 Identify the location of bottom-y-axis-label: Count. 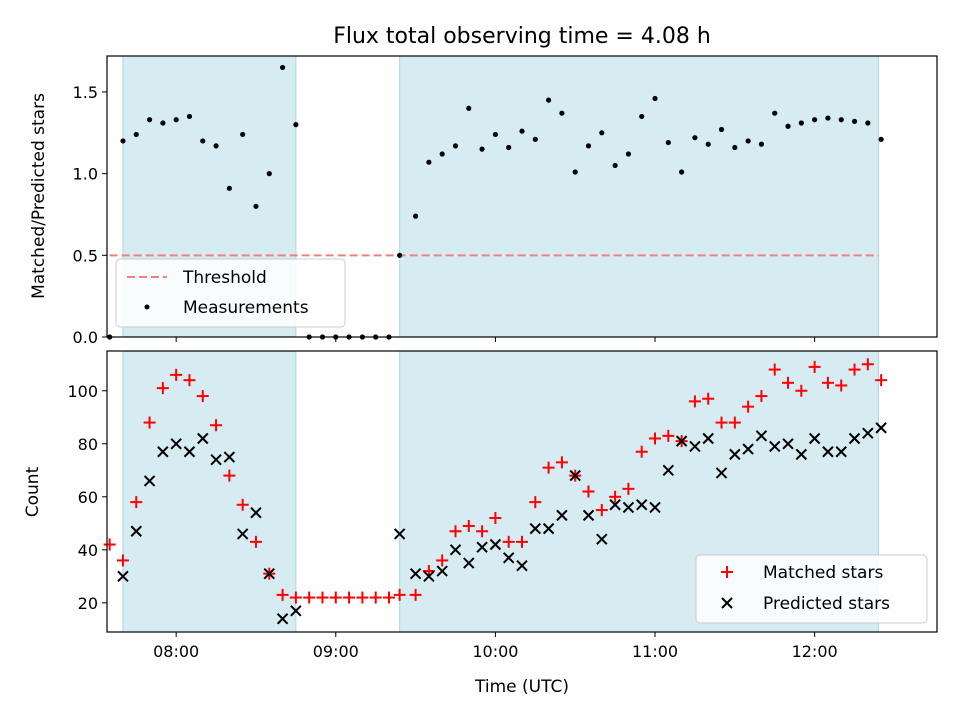
(33, 491).